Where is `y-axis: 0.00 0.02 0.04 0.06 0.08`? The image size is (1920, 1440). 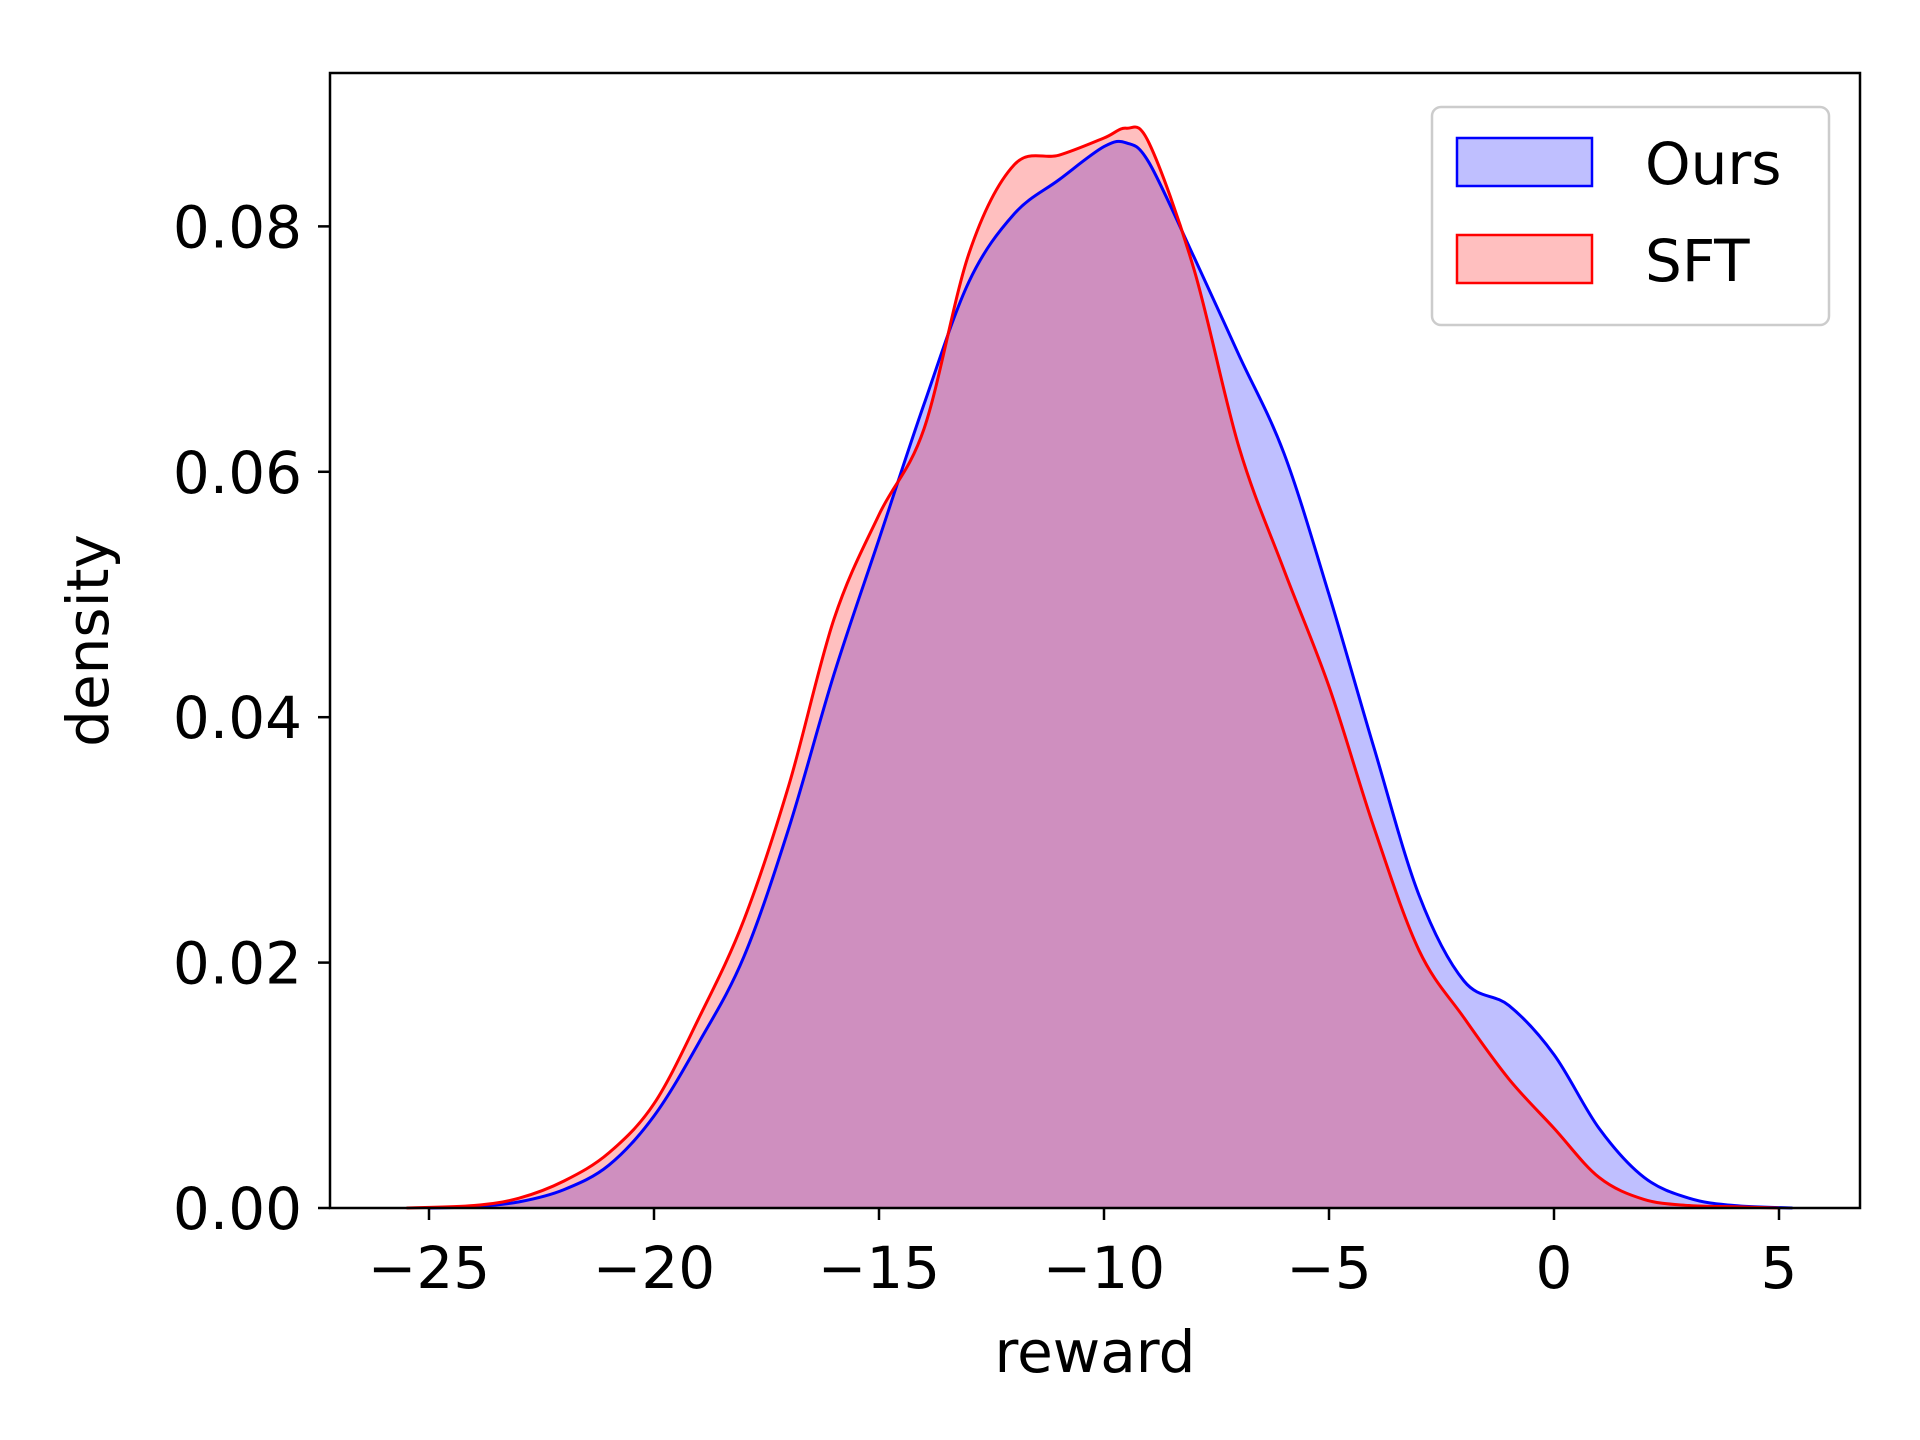 y-axis: 0.00 0.02 0.04 0.06 0.08 is located at coordinates (251, 718).